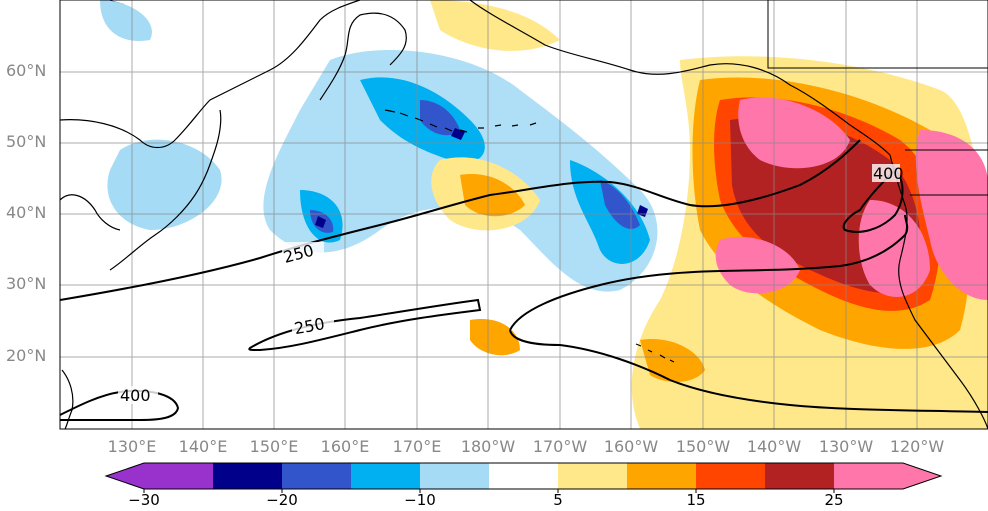  I want to click on lon-label-140w: 140°W, so click(774, 446).